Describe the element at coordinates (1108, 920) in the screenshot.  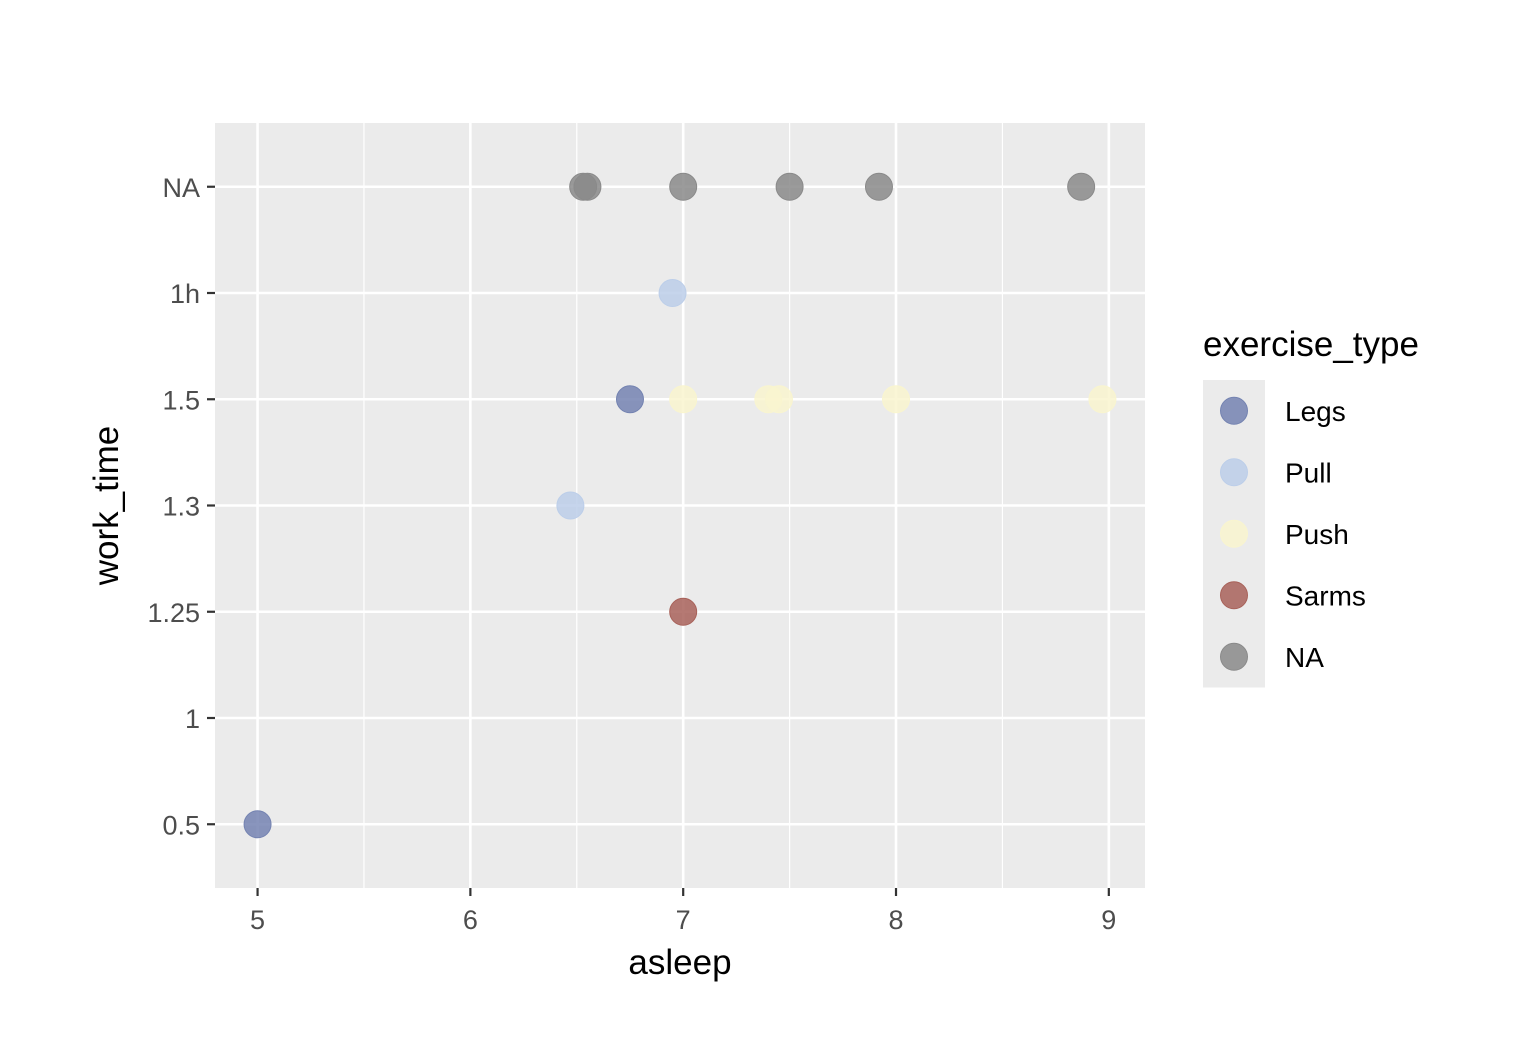
I see `x-tick-label: 9` at that location.